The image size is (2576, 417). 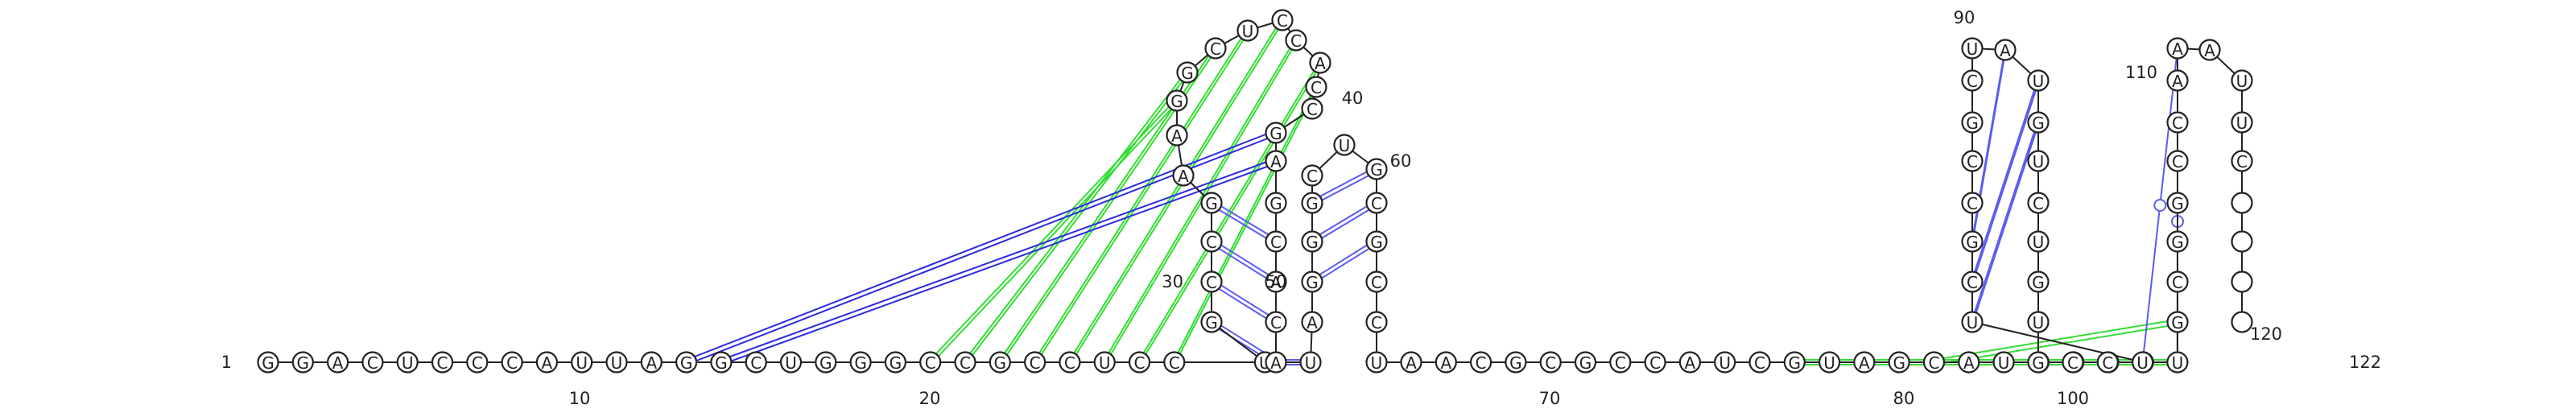 What do you see at coordinates (2266, 334) in the screenshot?
I see `position-label: 120` at bounding box center [2266, 334].